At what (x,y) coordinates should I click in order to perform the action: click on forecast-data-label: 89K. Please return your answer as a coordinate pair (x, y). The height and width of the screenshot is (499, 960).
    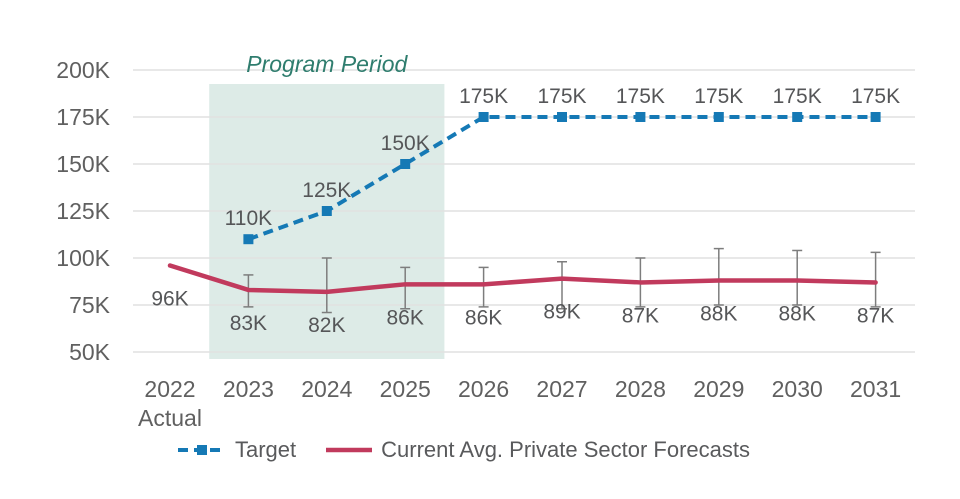
    Looking at the image, I should click on (561, 312).